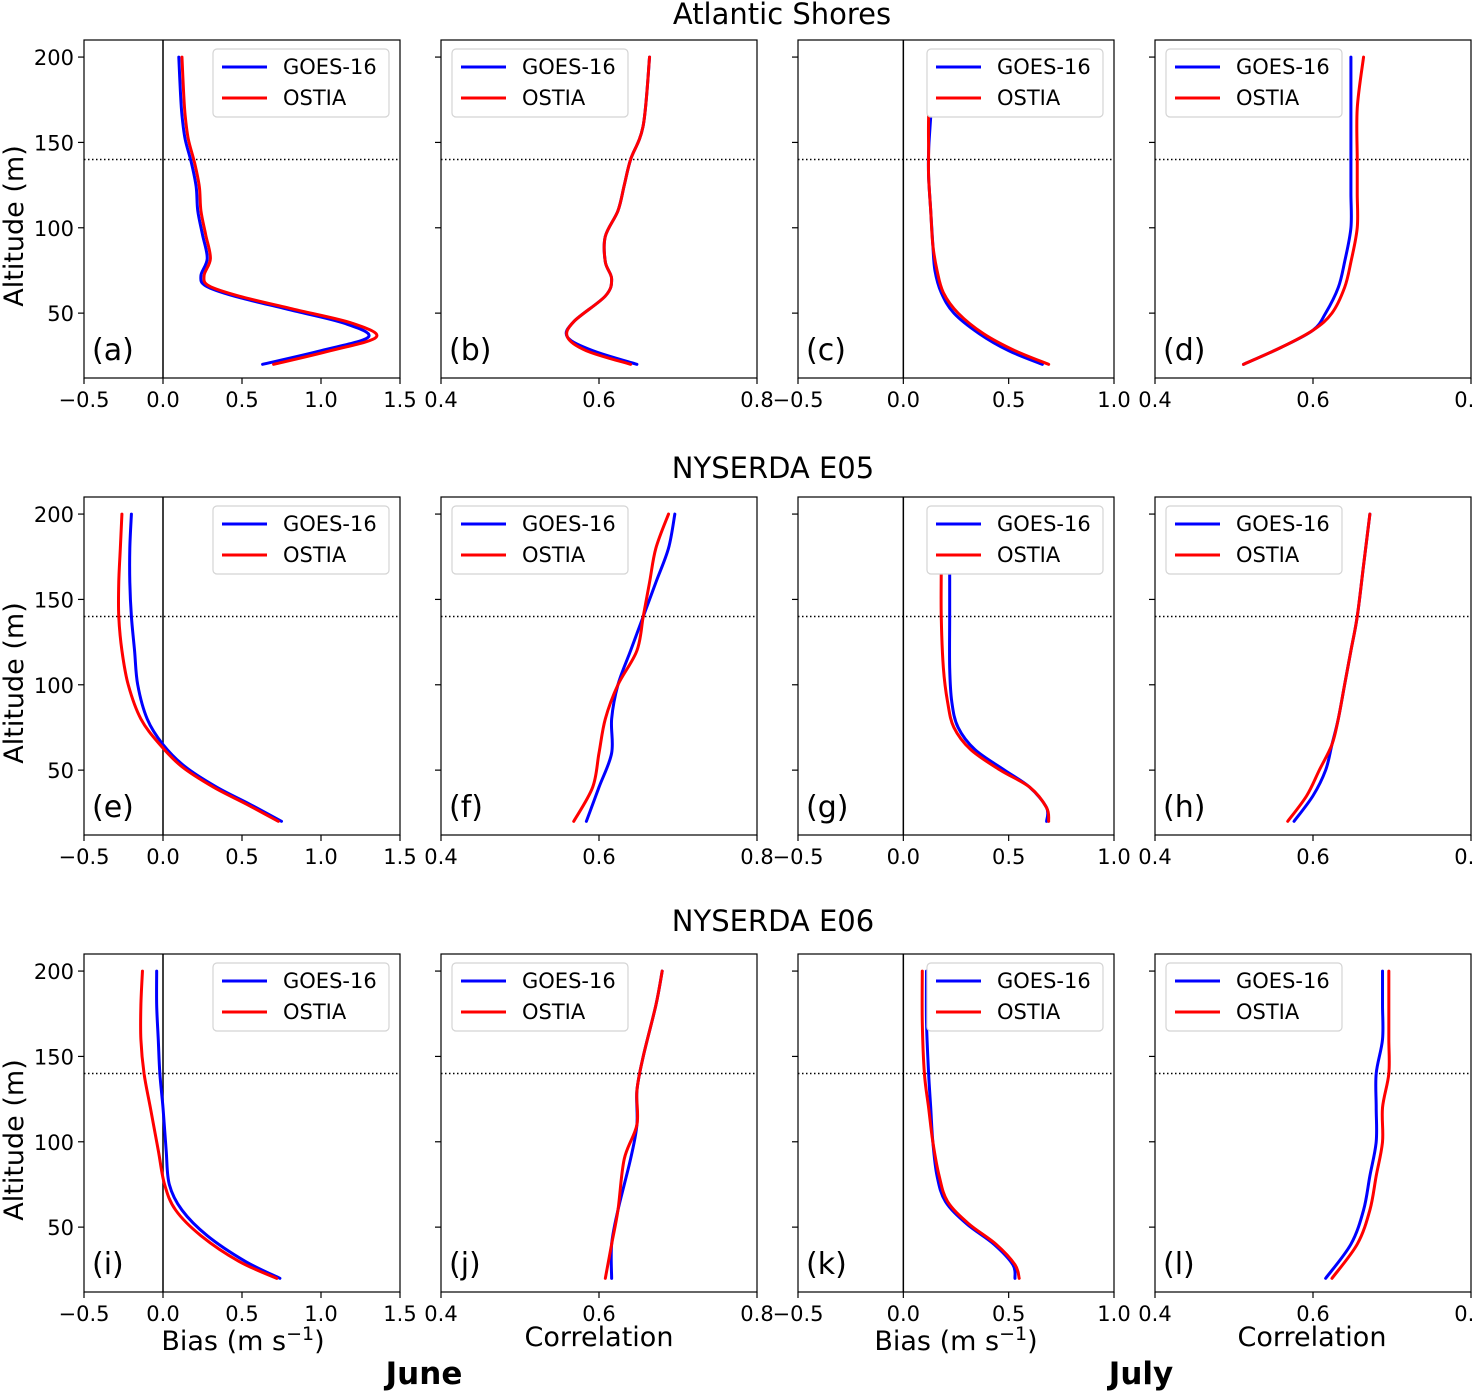  What do you see at coordinates (826, 1264) in the screenshot?
I see `panel-label: (k)` at bounding box center [826, 1264].